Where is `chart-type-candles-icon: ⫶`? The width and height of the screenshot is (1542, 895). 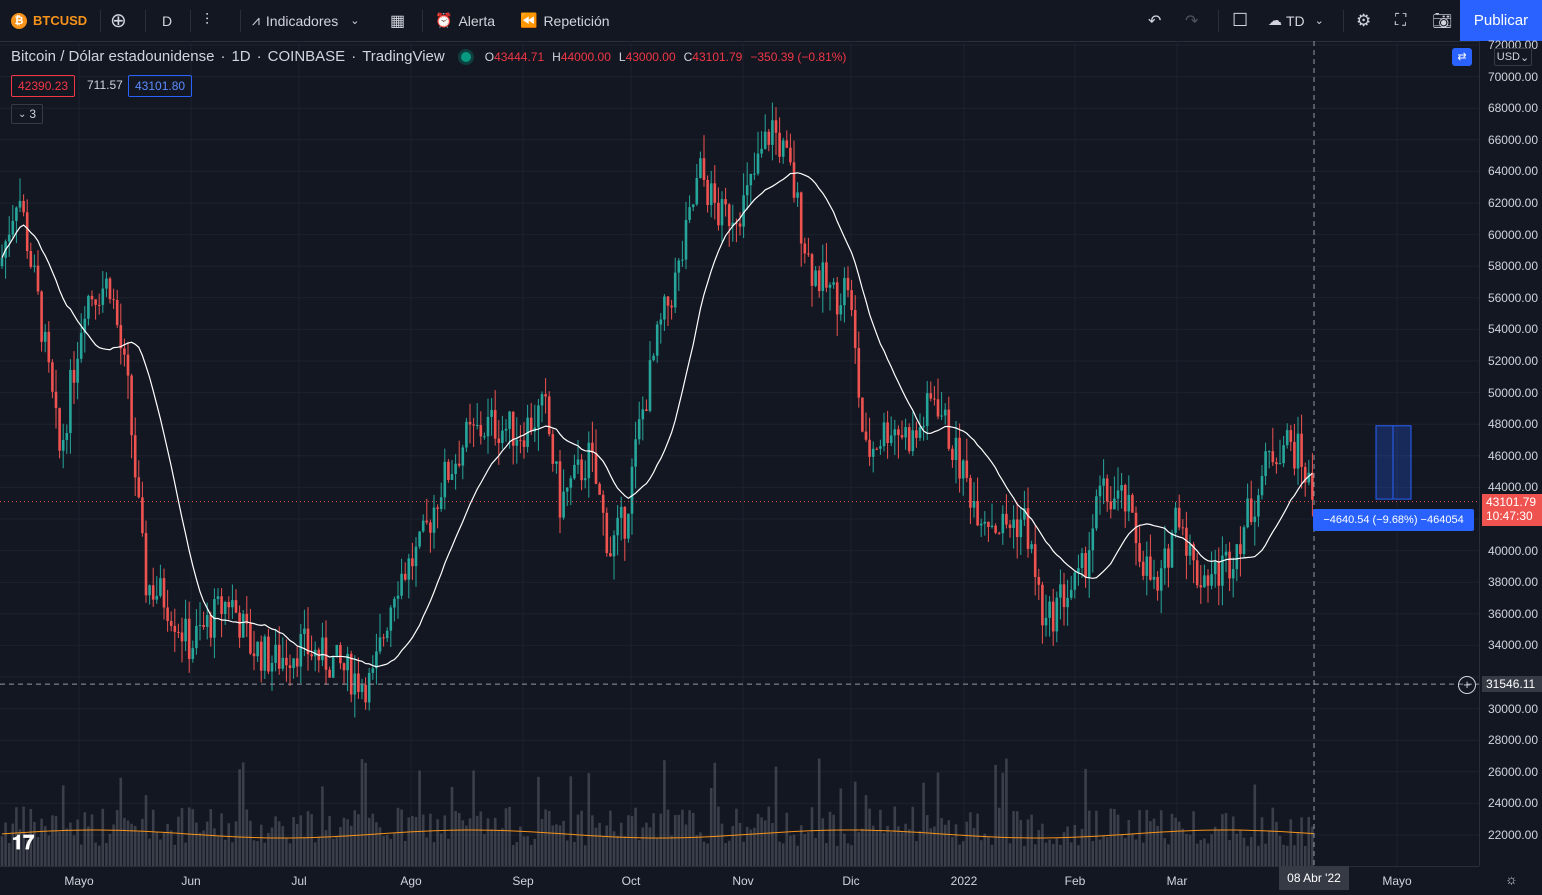
chart-type-candles-icon: ⫶ is located at coordinates (207, 20).